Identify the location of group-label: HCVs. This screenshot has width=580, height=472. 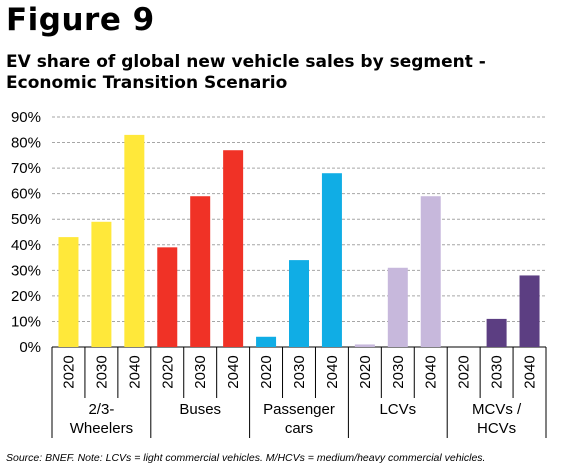
(496, 428).